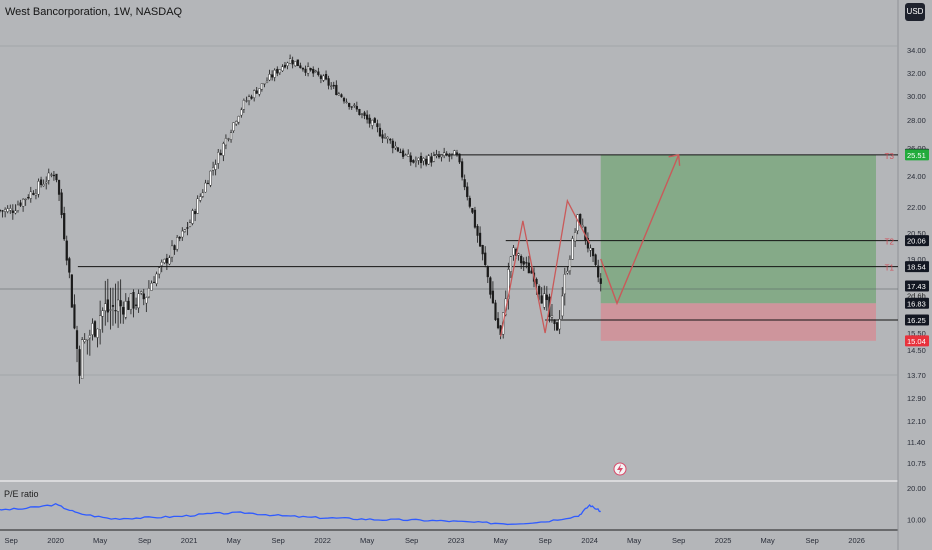 The height and width of the screenshot is (550, 932). Describe the element at coordinates (916, 296) in the screenshot. I see `price-badge-label: 2d 6h` at that location.